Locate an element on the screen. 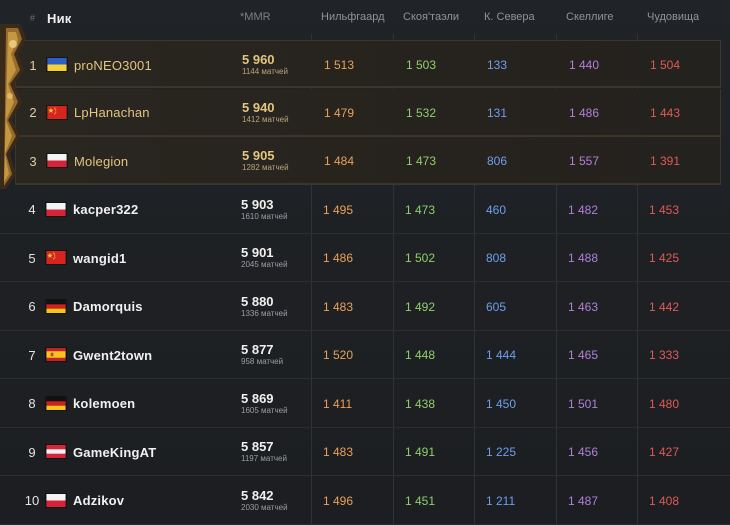 This screenshot has width=730, height=525. rank-number: 9 is located at coordinates (32, 452).